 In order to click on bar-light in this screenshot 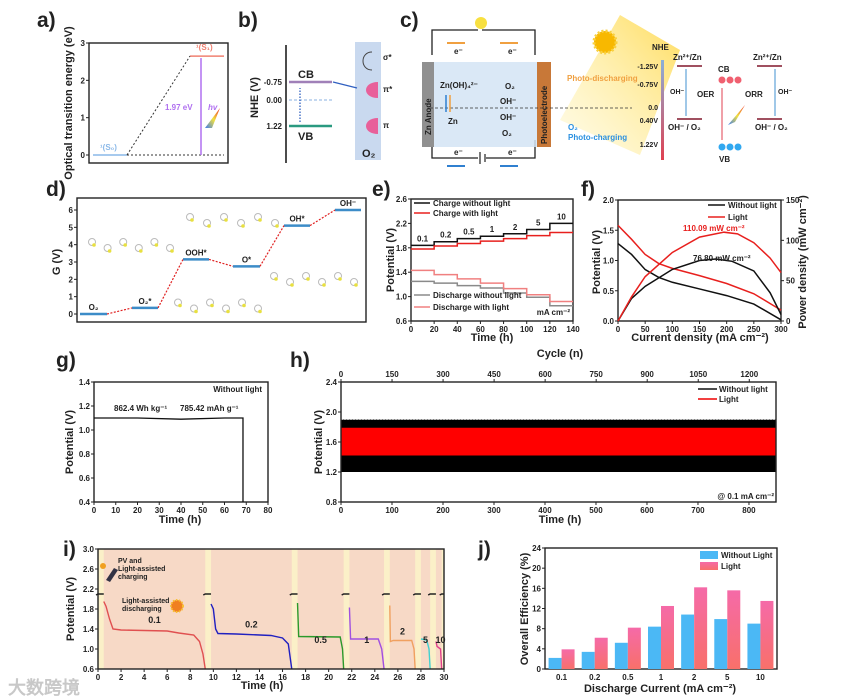, I will do `click(734, 629)`.